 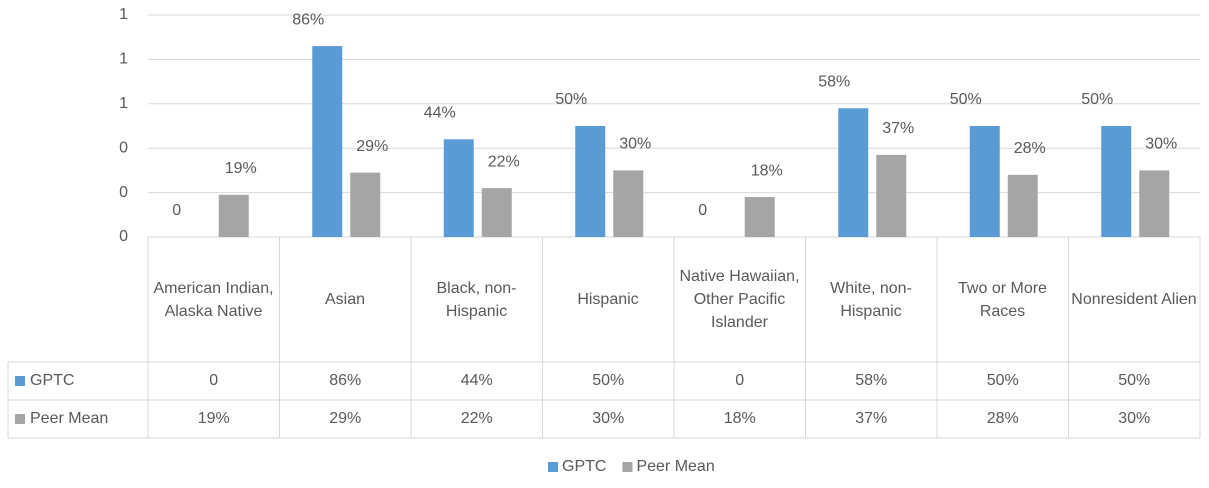 I want to click on x-tick-label: Two or More Races, so click(x=1002, y=299).